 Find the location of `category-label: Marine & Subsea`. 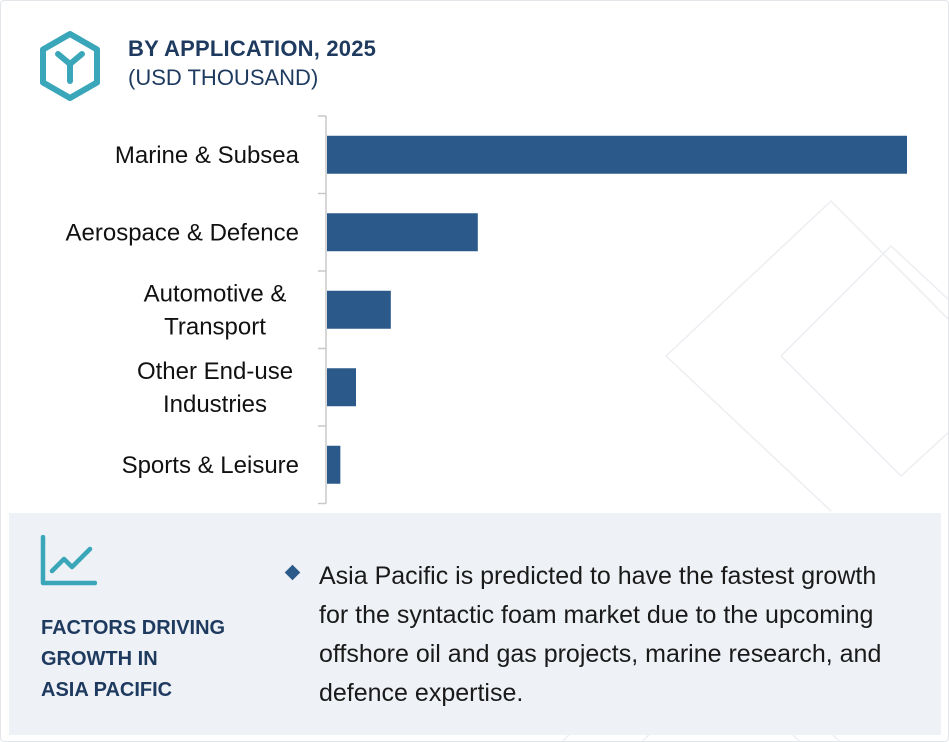

category-label: Marine & Subsea is located at coordinates (207, 155).